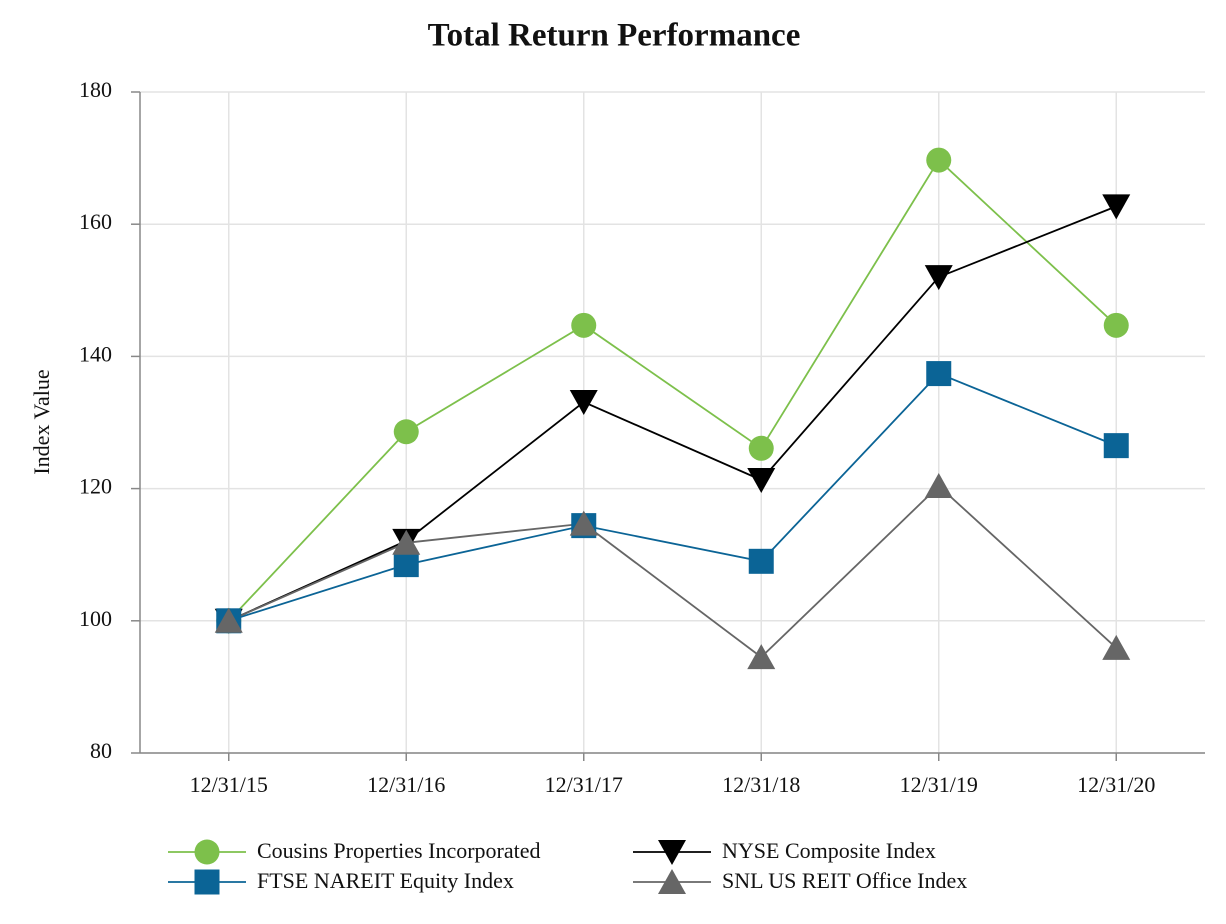  Describe the element at coordinates (829, 850) in the screenshot. I see `legend-label: NYSE Composite Index` at that location.